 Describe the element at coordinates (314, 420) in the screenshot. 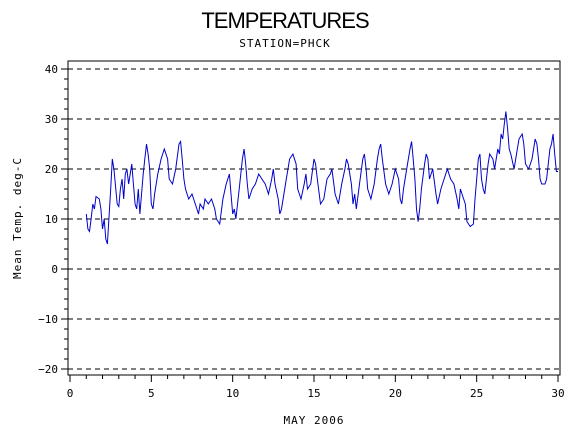

I see `x-axis-label: MAY 2006` at that location.